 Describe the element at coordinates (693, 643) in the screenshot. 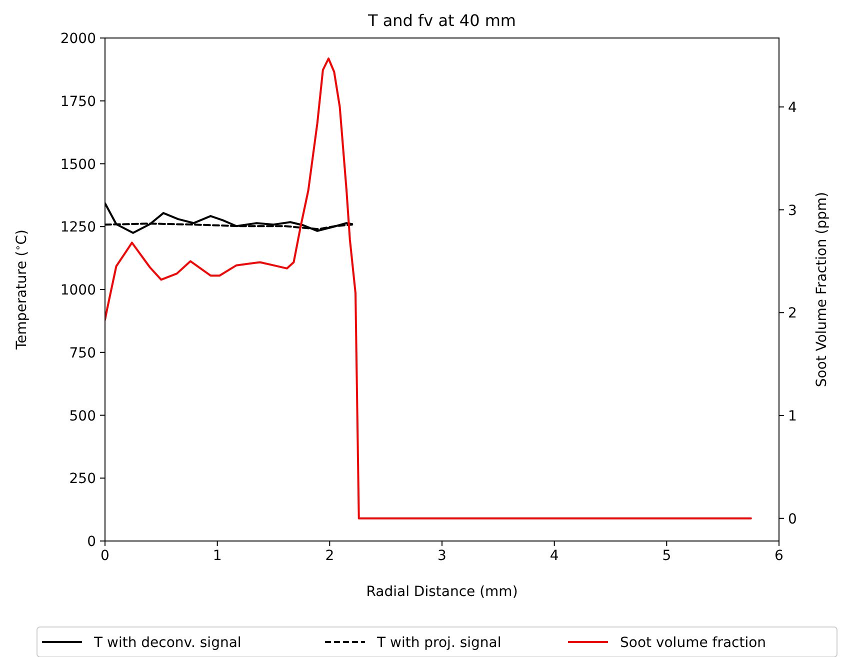

I see `legend-label: Soot volume fraction` at that location.